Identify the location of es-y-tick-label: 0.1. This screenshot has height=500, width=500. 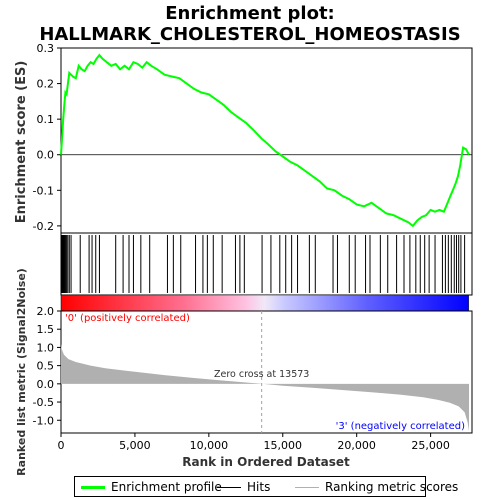
(46, 119).